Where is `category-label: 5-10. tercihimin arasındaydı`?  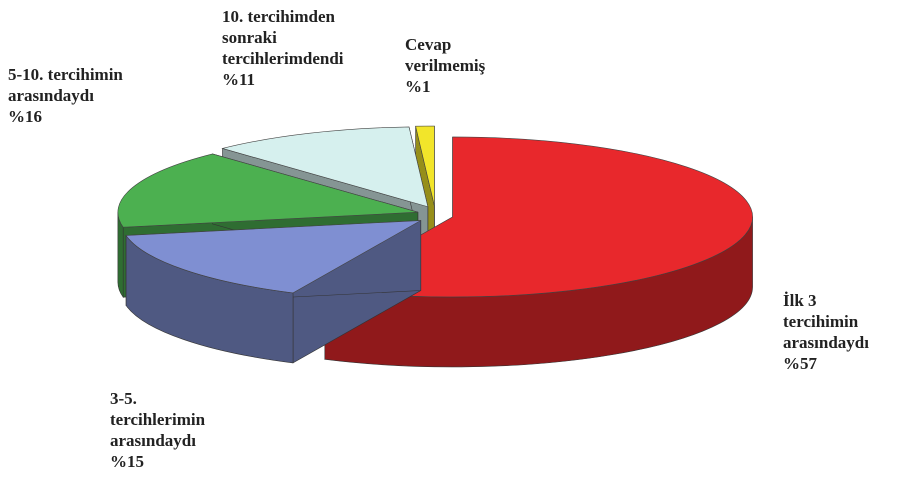 category-label: 5-10. tercihimin arasındaydı is located at coordinates (65, 85).